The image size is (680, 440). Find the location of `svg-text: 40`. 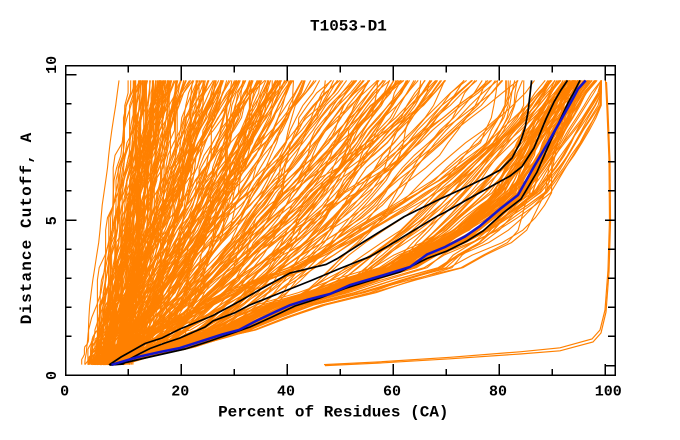

svg-text: 40 is located at coordinates (286, 391).